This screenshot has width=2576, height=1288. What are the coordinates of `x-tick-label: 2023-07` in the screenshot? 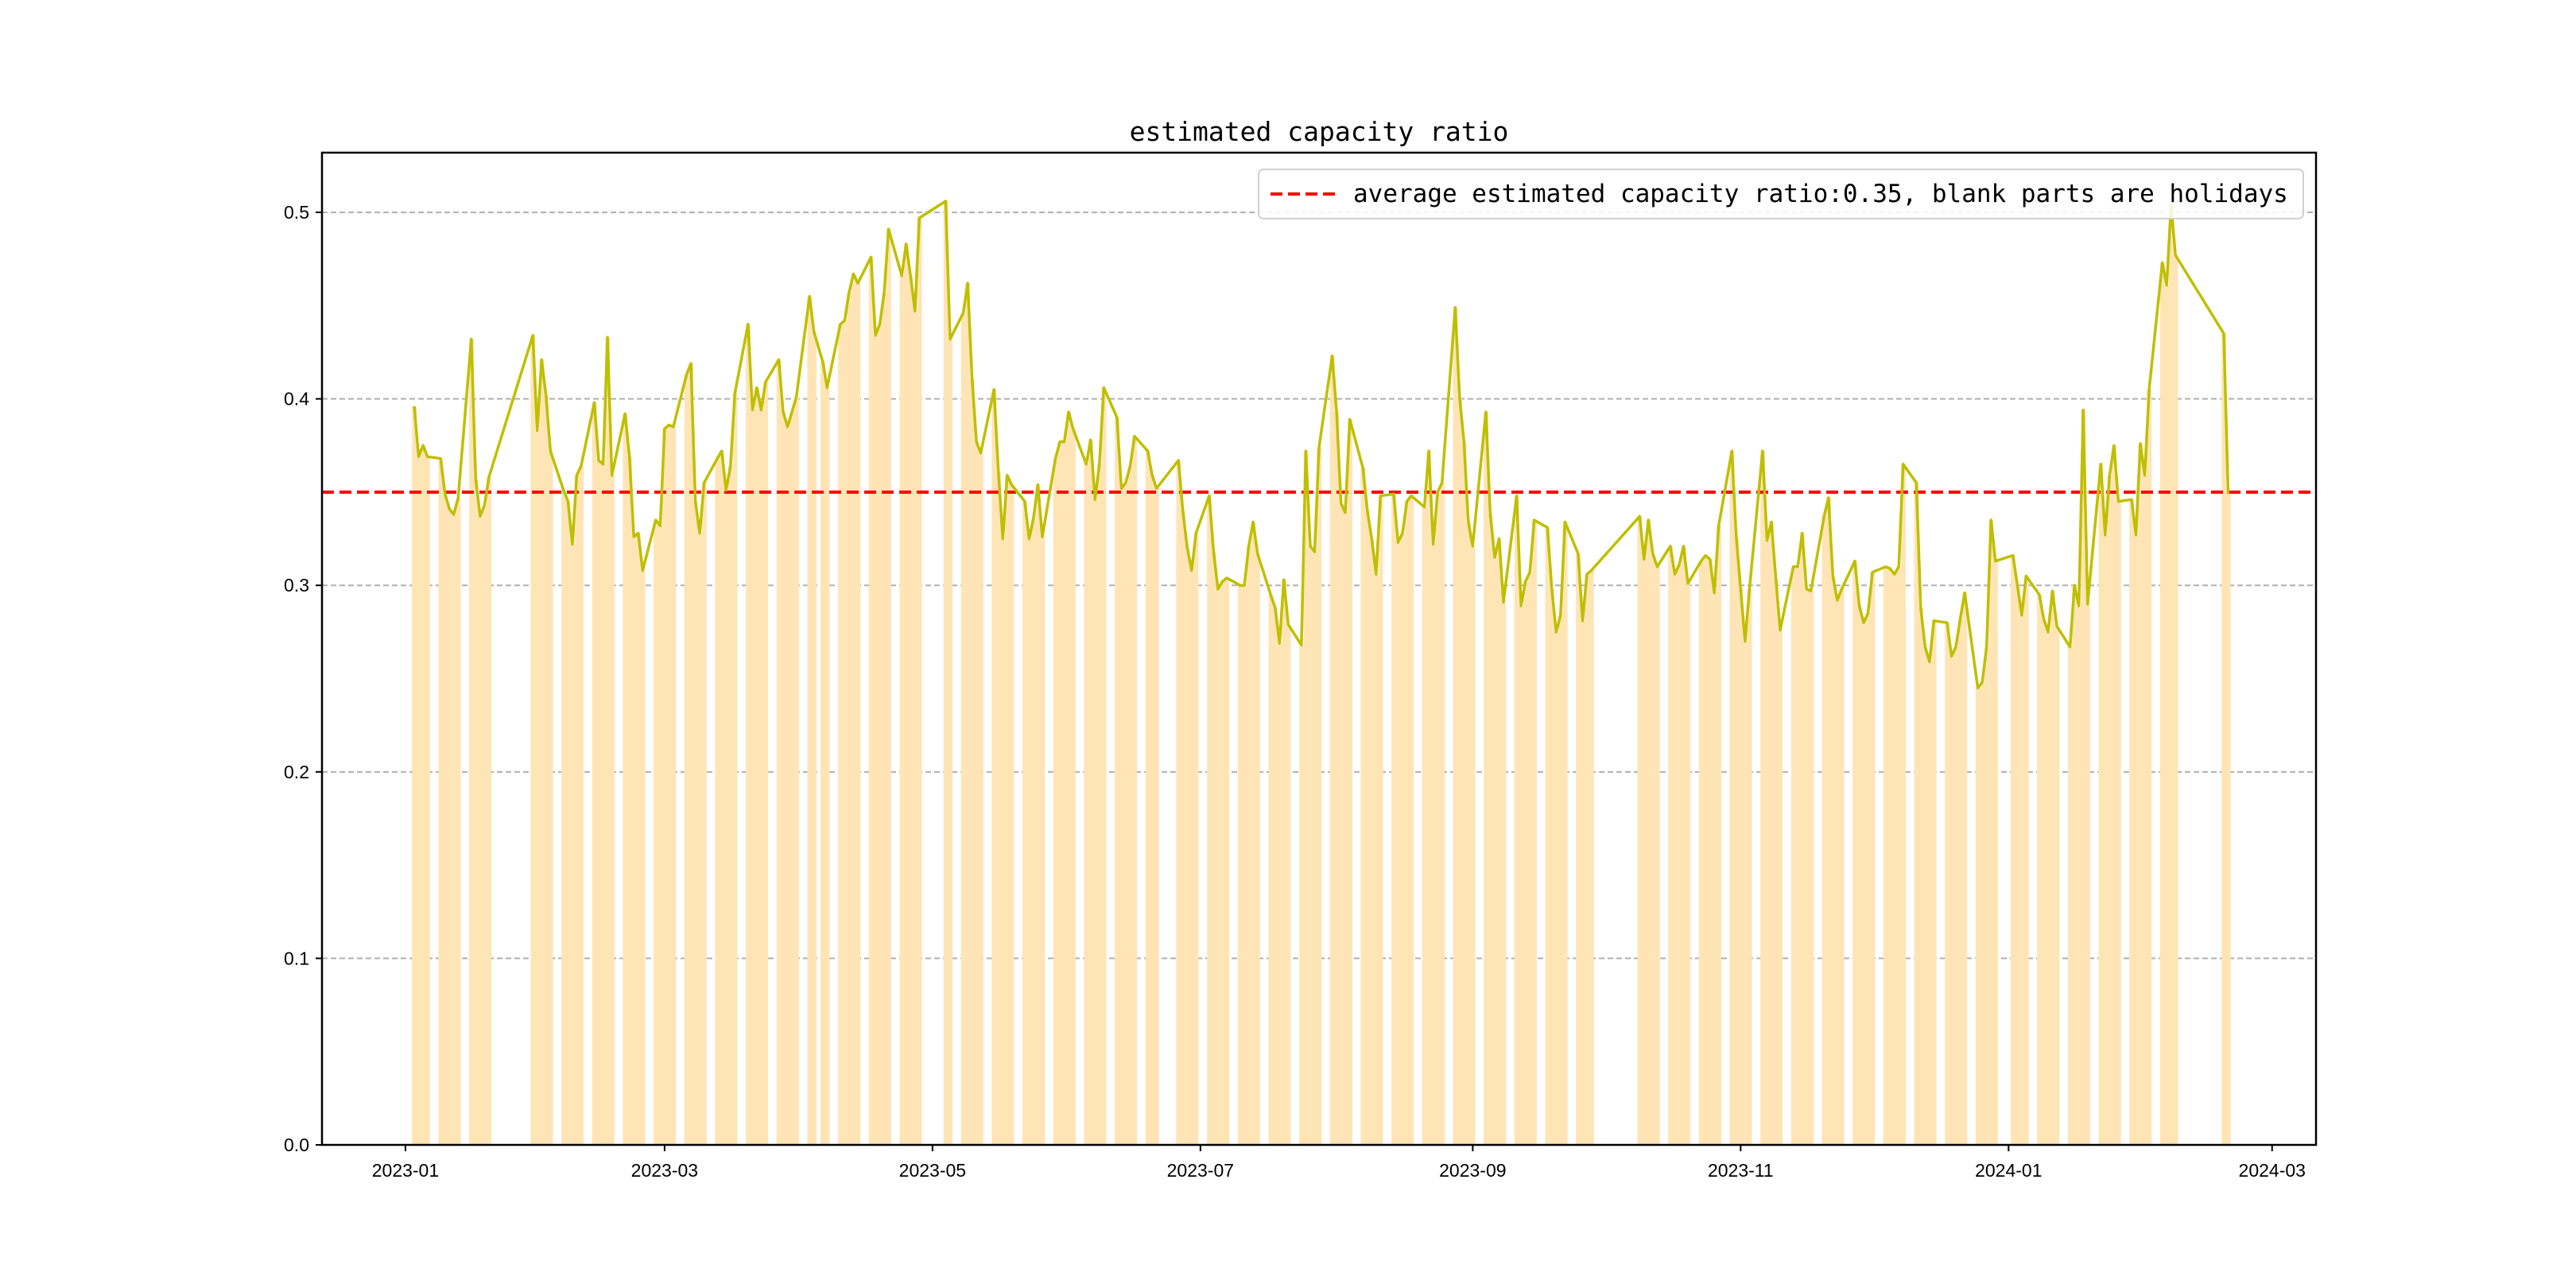 It's located at (1201, 1170).